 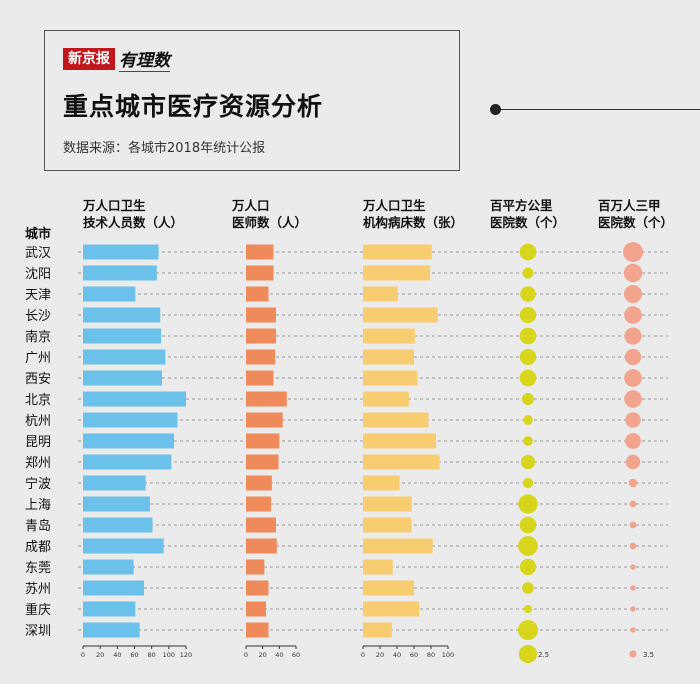 I want to click on city-label: 宁波, so click(x=38, y=484).